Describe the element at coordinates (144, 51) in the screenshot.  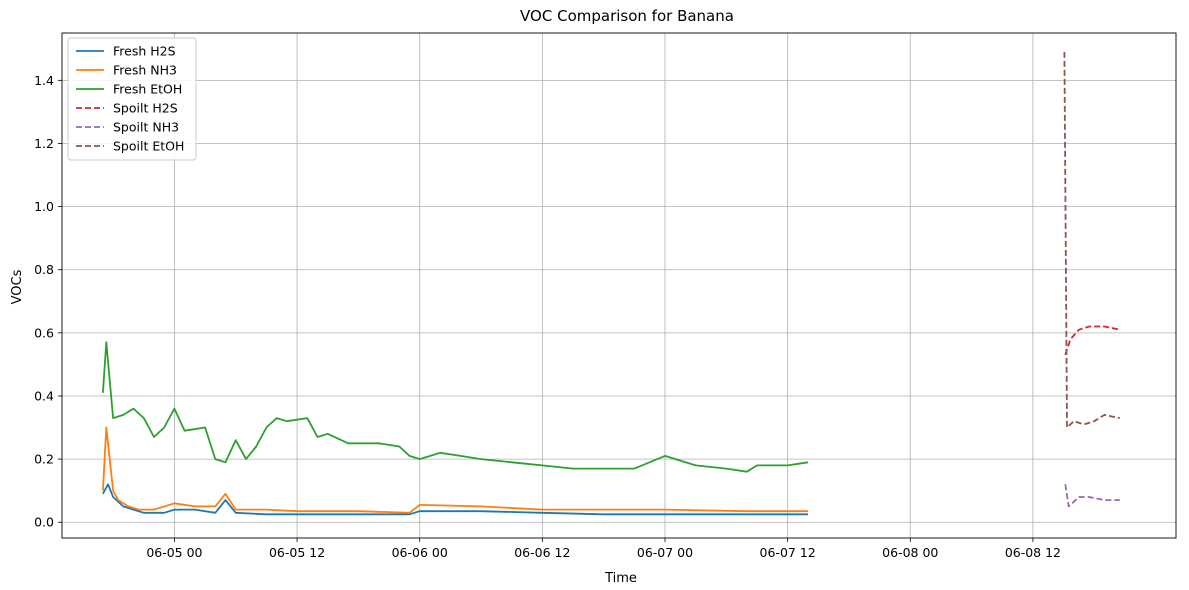
I see `legend-label: Fresh H2S` at that location.